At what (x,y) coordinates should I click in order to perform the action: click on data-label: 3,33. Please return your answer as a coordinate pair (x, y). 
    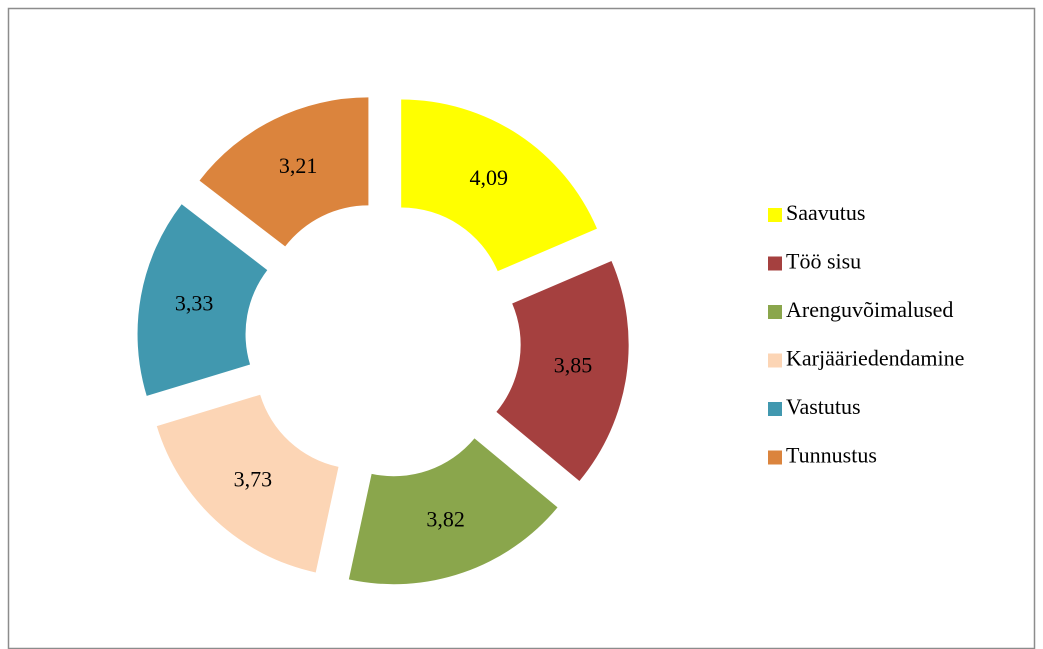
    Looking at the image, I should click on (194, 303).